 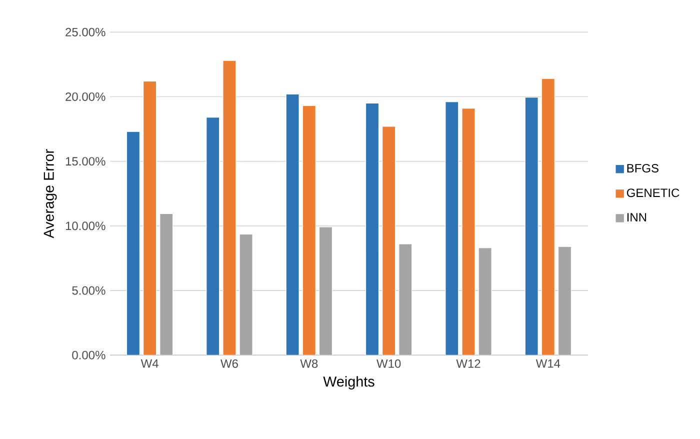 What do you see at coordinates (468, 363) in the screenshot?
I see `x-tick-label: W12` at bounding box center [468, 363].